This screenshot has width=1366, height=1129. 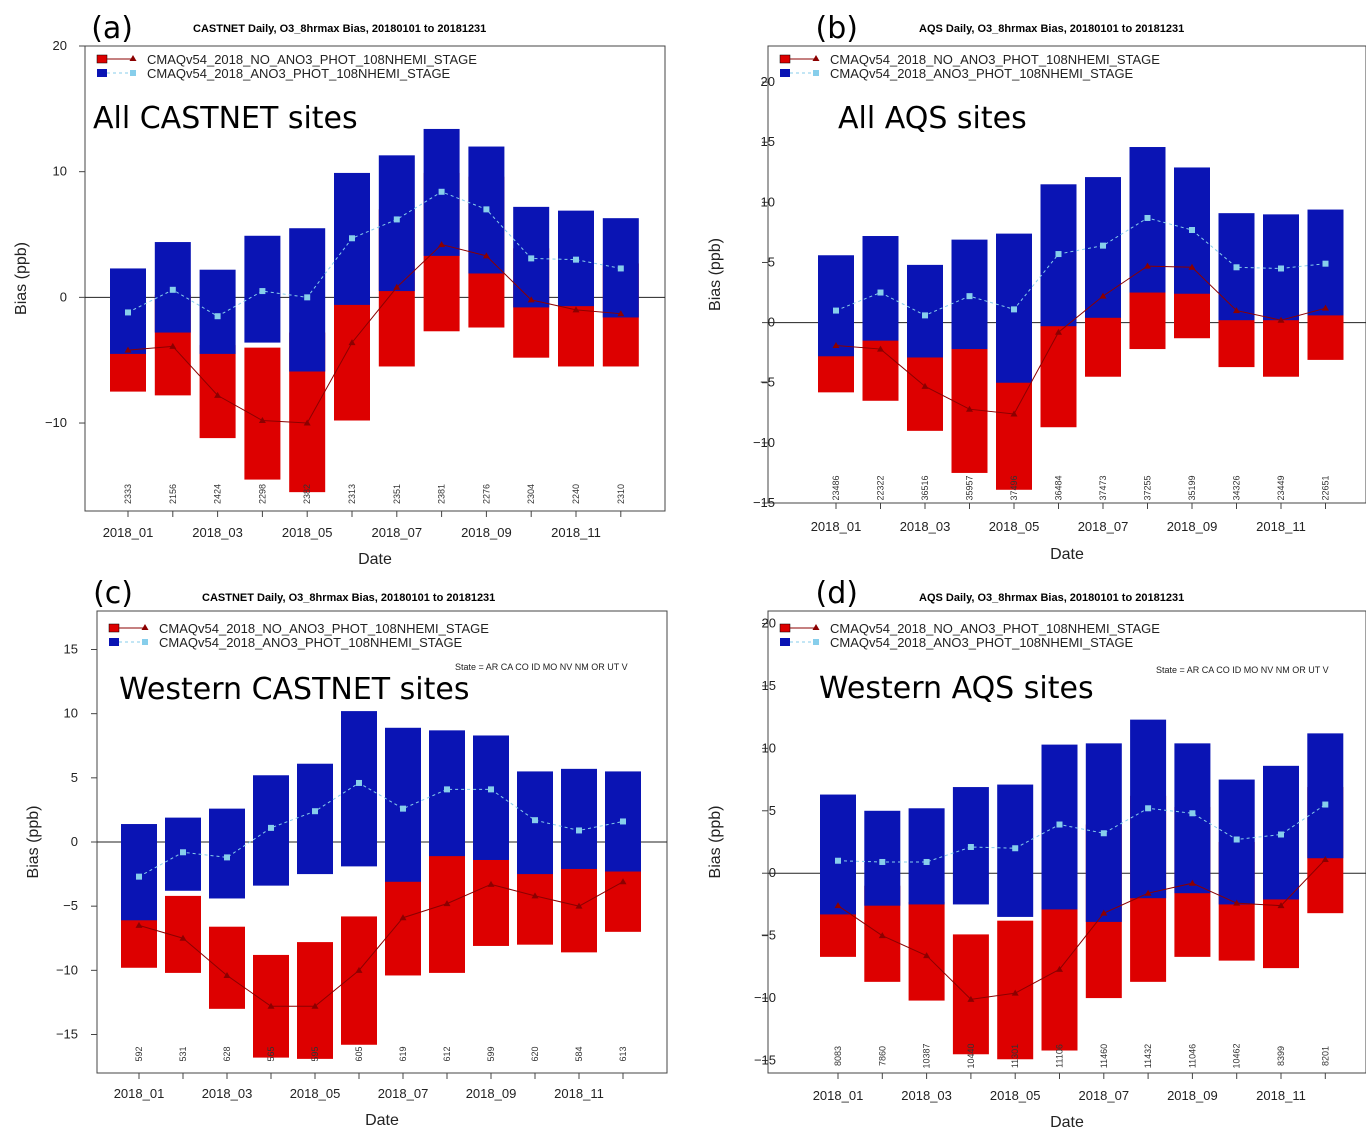 I want to click on site-count: 2276, so click(x=486, y=494).